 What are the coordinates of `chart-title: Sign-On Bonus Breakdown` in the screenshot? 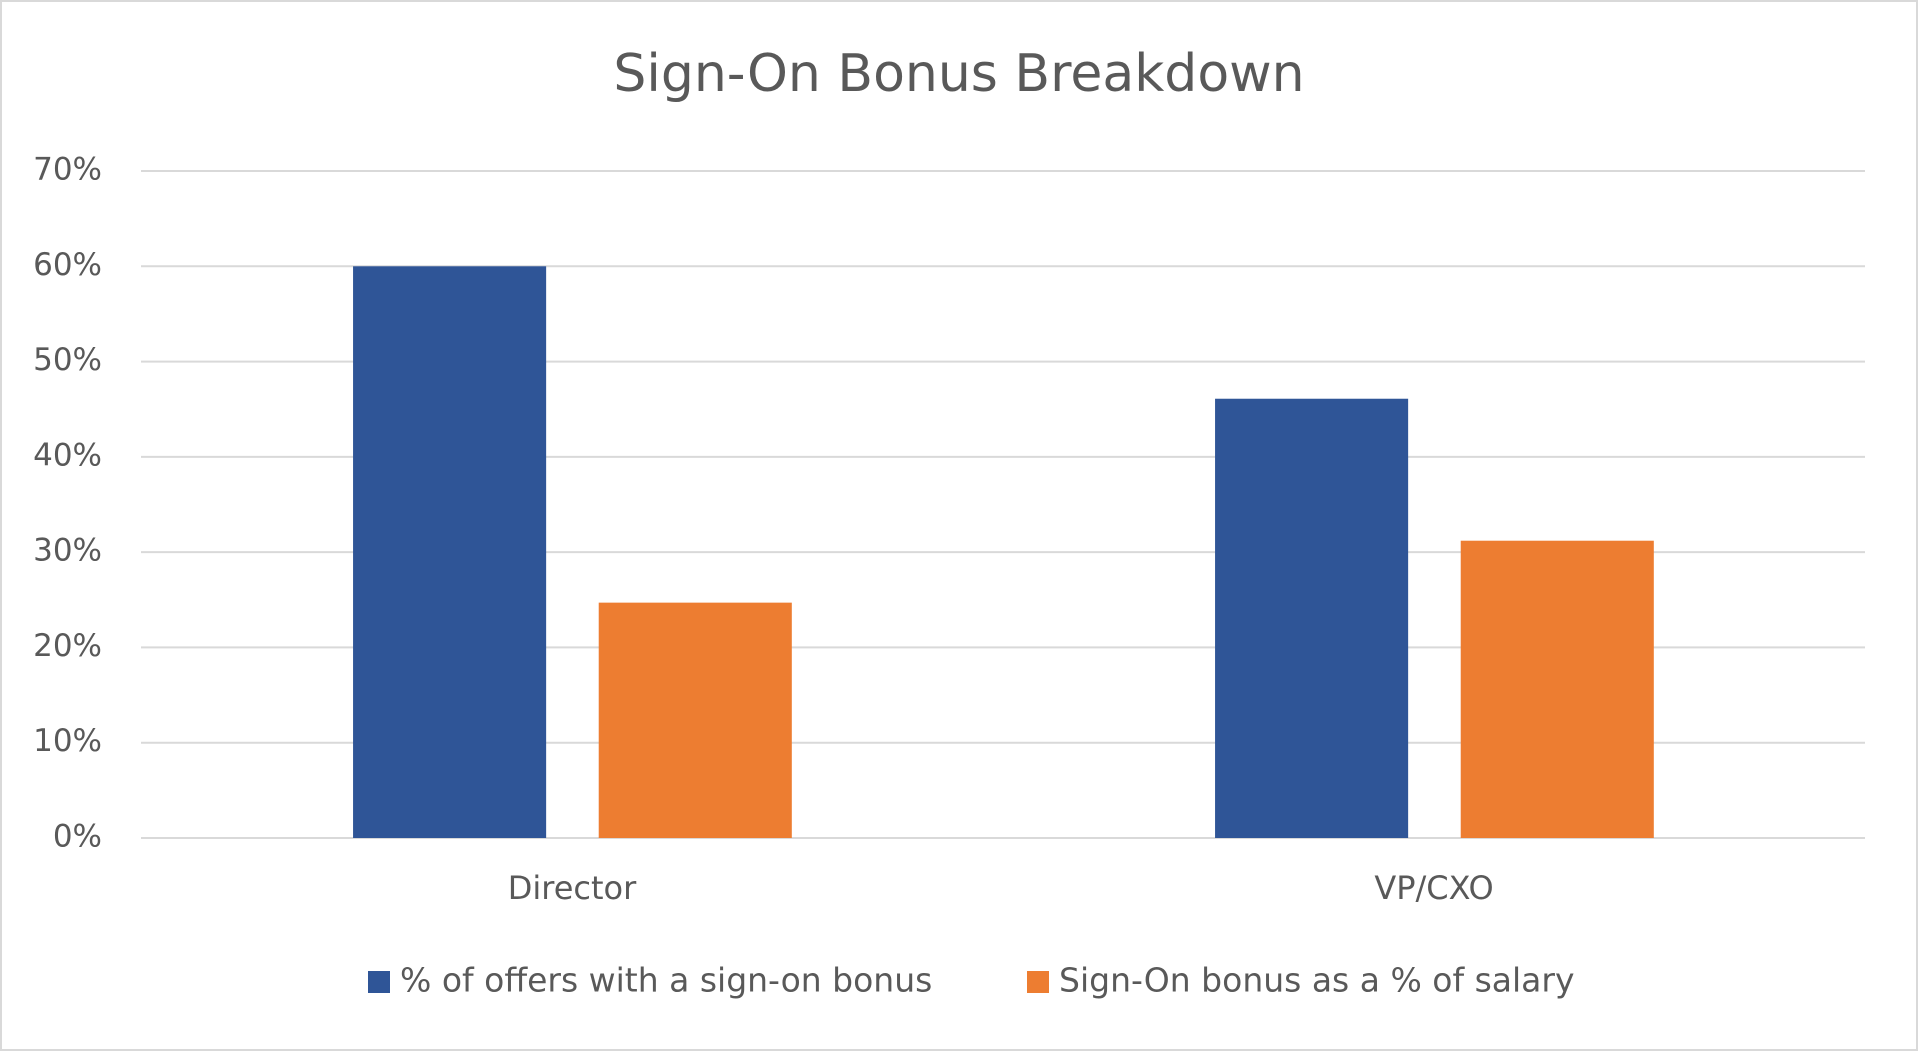 It's located at (958, 74).